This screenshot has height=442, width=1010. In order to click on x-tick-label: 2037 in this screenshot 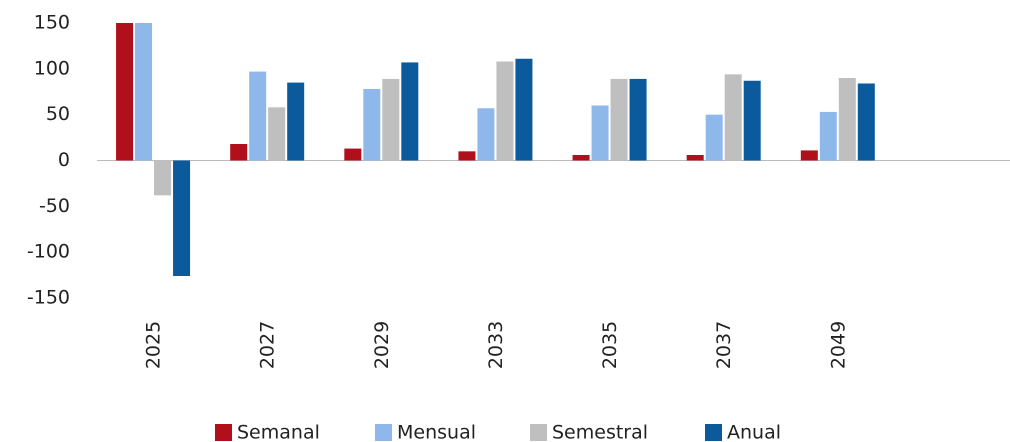, I will do `click(724, 345)`.